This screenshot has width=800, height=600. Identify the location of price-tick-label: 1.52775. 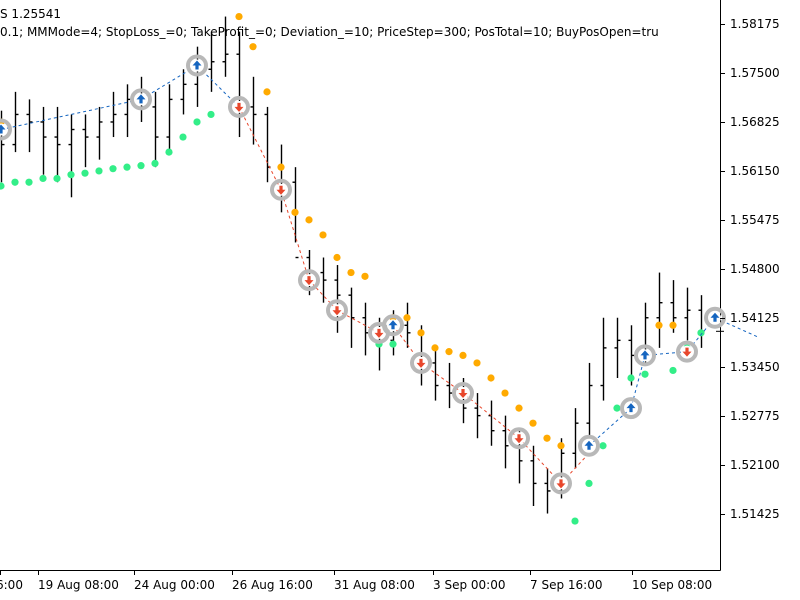
(755, 416).